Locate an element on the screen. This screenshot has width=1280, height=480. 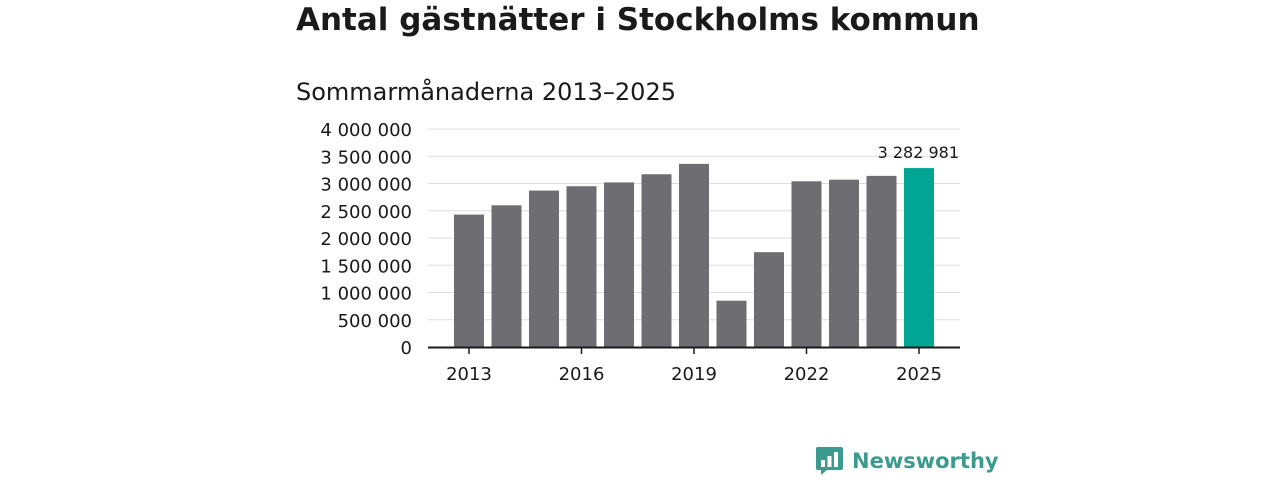
y-tick-label: 500 000 is located at coordinates (375, 321).